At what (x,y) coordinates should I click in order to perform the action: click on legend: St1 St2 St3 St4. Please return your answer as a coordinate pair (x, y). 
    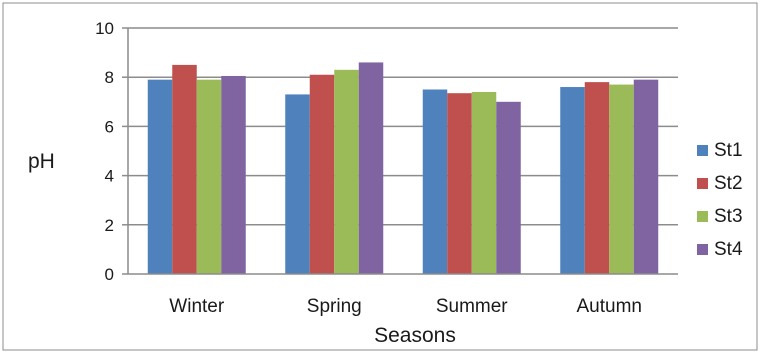
    Looking at the image, I should click on (720, 200).